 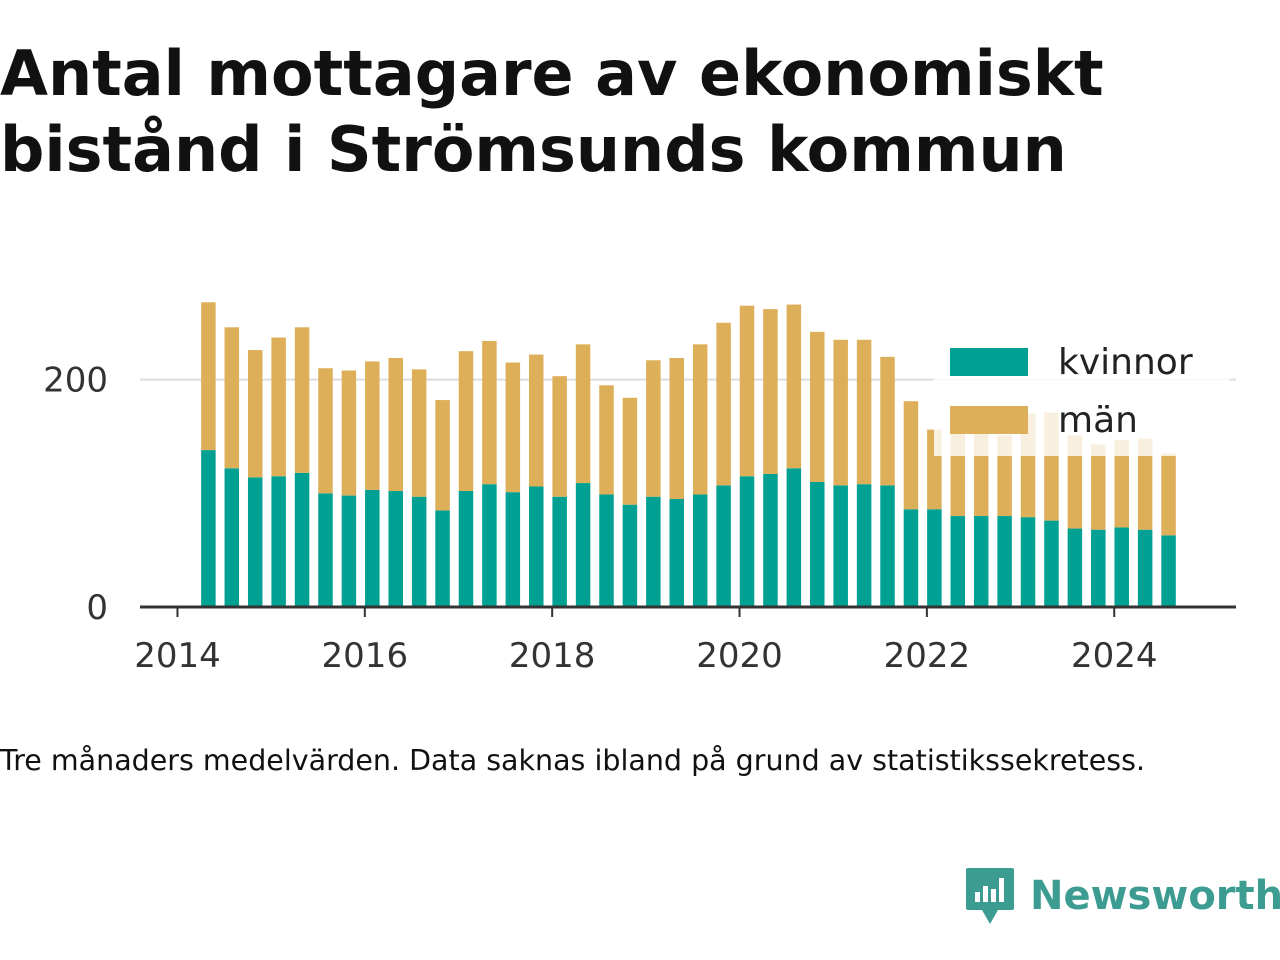 What do you see at coordinates (75, 381) in the screenshot?
I see `y-tick-label: 200` at bounding box center [75, 381].